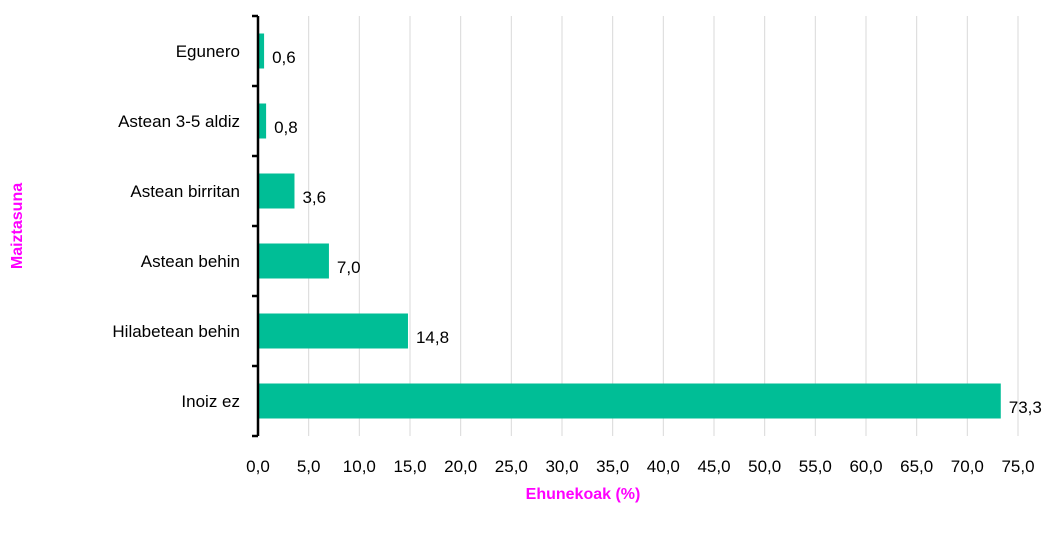  Describe the element at coordinates (432, 337) in the screenshot. I see `data-label: 14,8` at that location.